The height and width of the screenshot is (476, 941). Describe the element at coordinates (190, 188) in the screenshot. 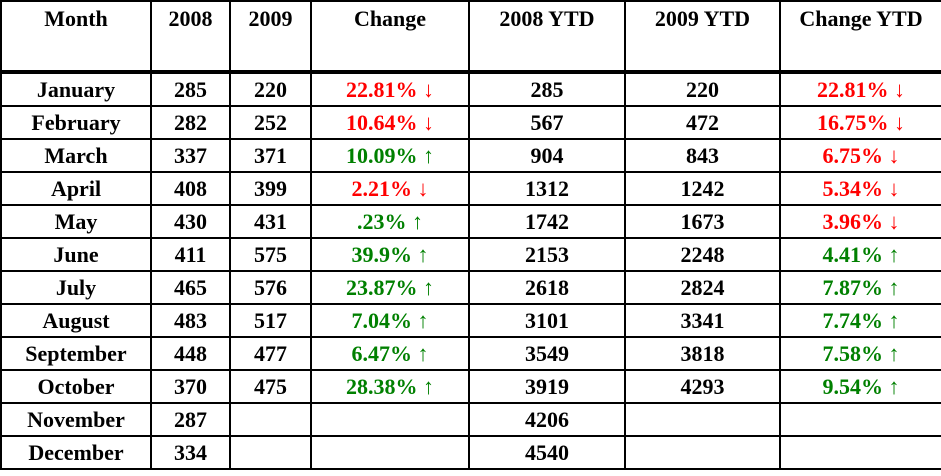

I see `table-cell: 408` at that location.